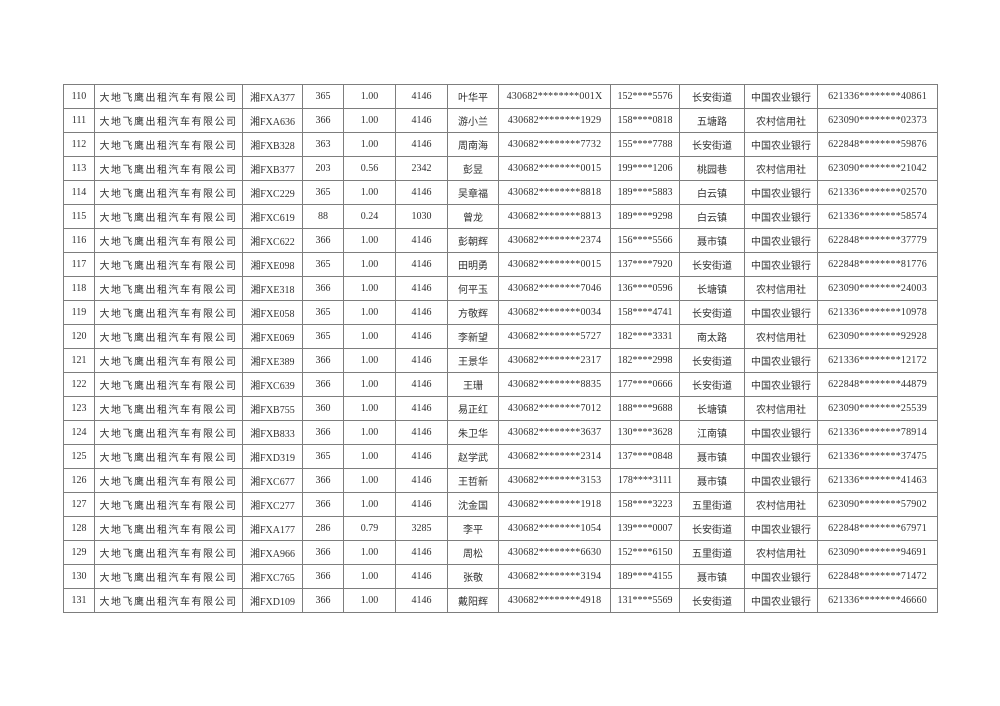 The width and height of the screenshot is (1000, 706). I want to click on cell-amount: 1030, so click(421, 216).